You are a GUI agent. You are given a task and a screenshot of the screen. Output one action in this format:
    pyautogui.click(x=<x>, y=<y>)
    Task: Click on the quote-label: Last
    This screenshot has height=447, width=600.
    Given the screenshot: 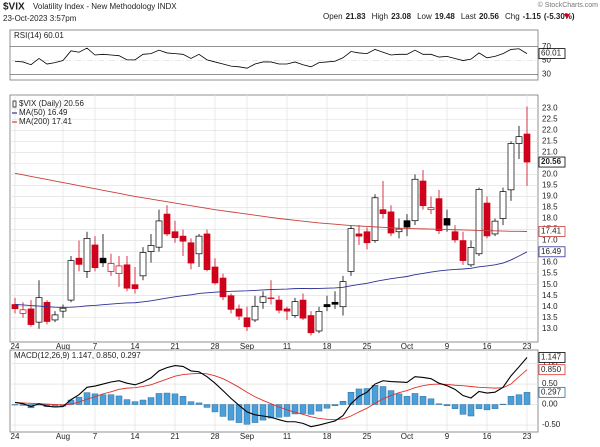 What is the action you would take?
    pyautogui.click(x=469, y=16)
    